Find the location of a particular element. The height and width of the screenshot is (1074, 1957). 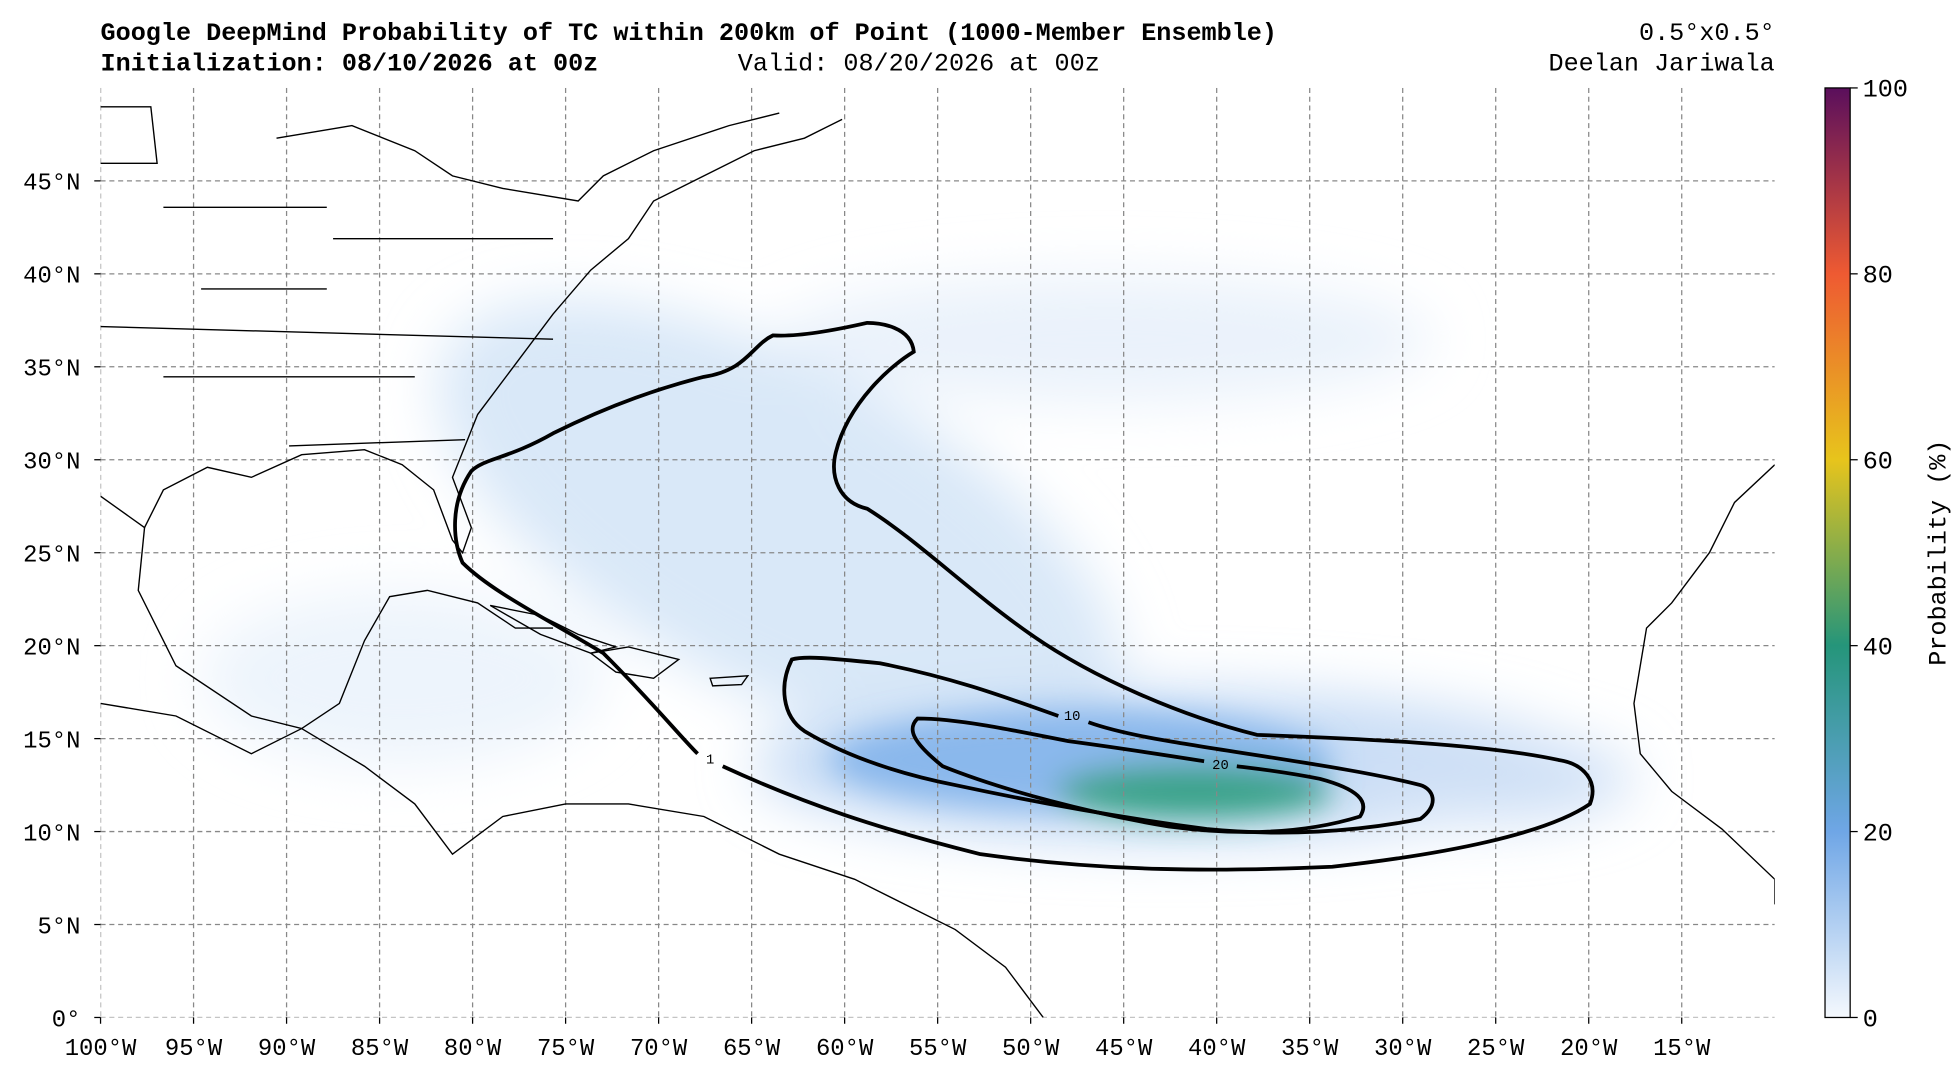

x-tick-label: 65°W is located at coordinates (752, 1049).